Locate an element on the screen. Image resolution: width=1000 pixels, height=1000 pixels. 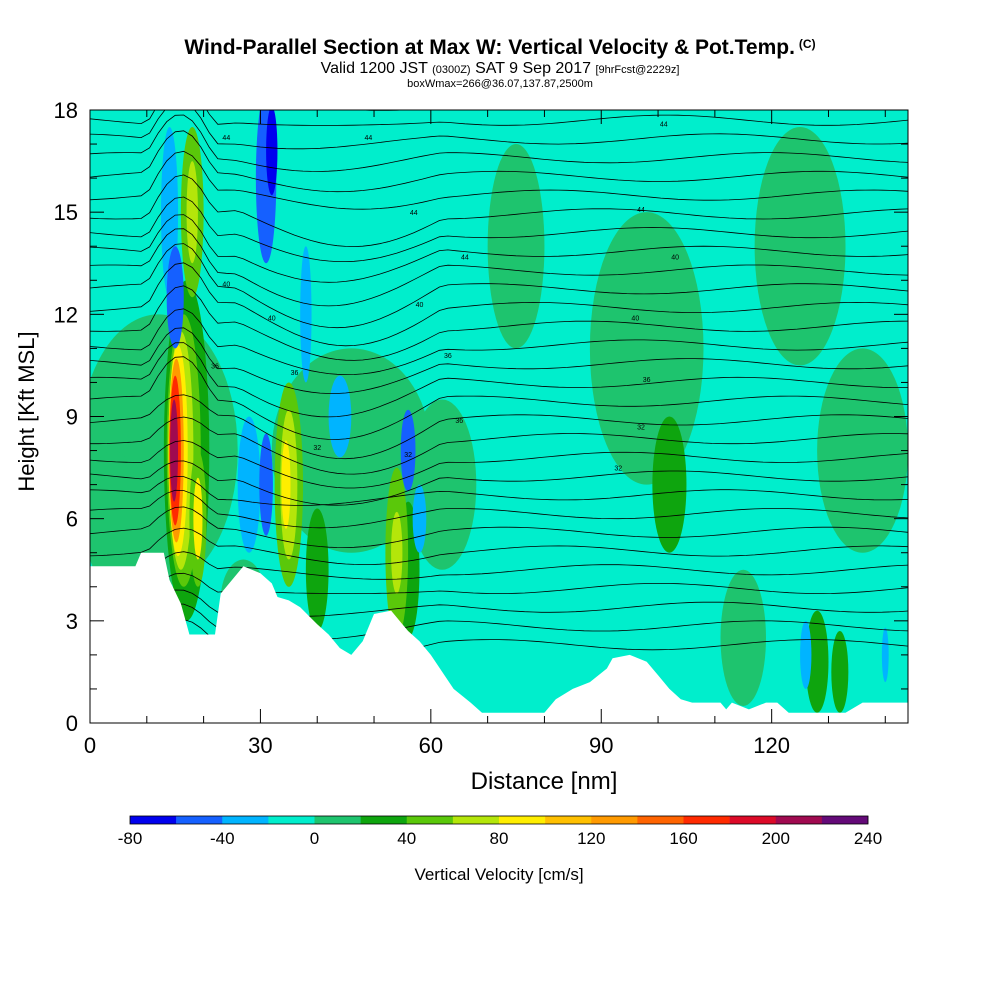
x-axis-label: Distance [nm] is located at coordinates (544, 781).